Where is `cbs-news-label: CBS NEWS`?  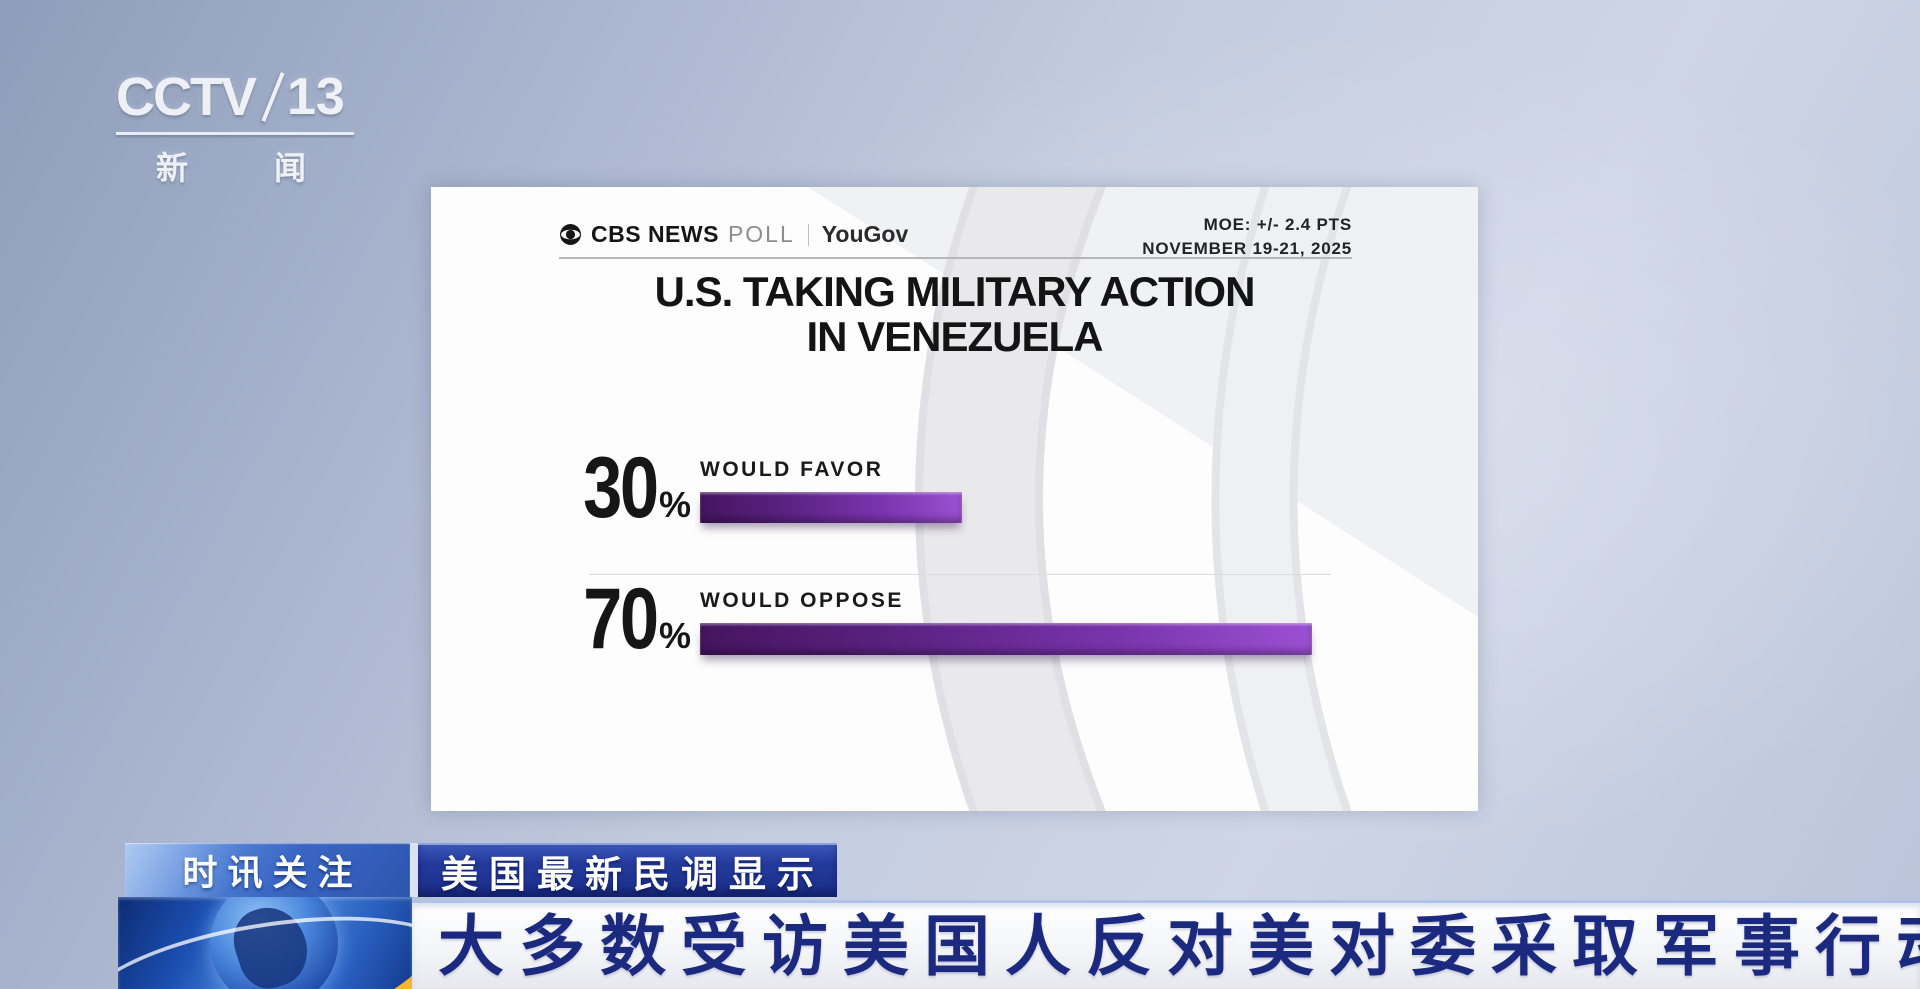
cbs-news-label: CBS NEWS is located at coordinates (655, 234).